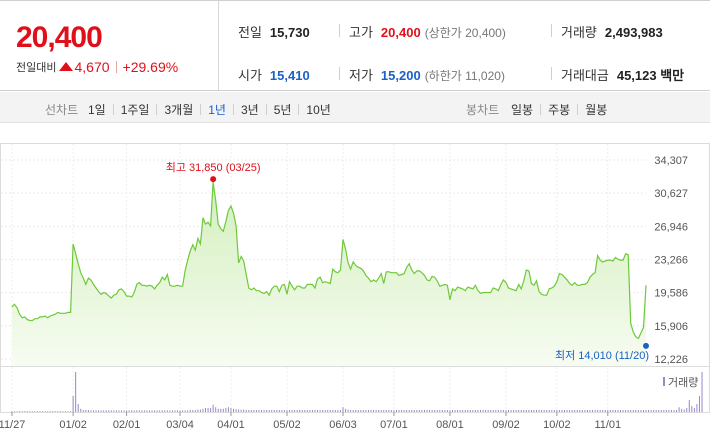 This screenshot has width=710, height=439. I want to click on tab-5y: 5년, so click(282, 110).